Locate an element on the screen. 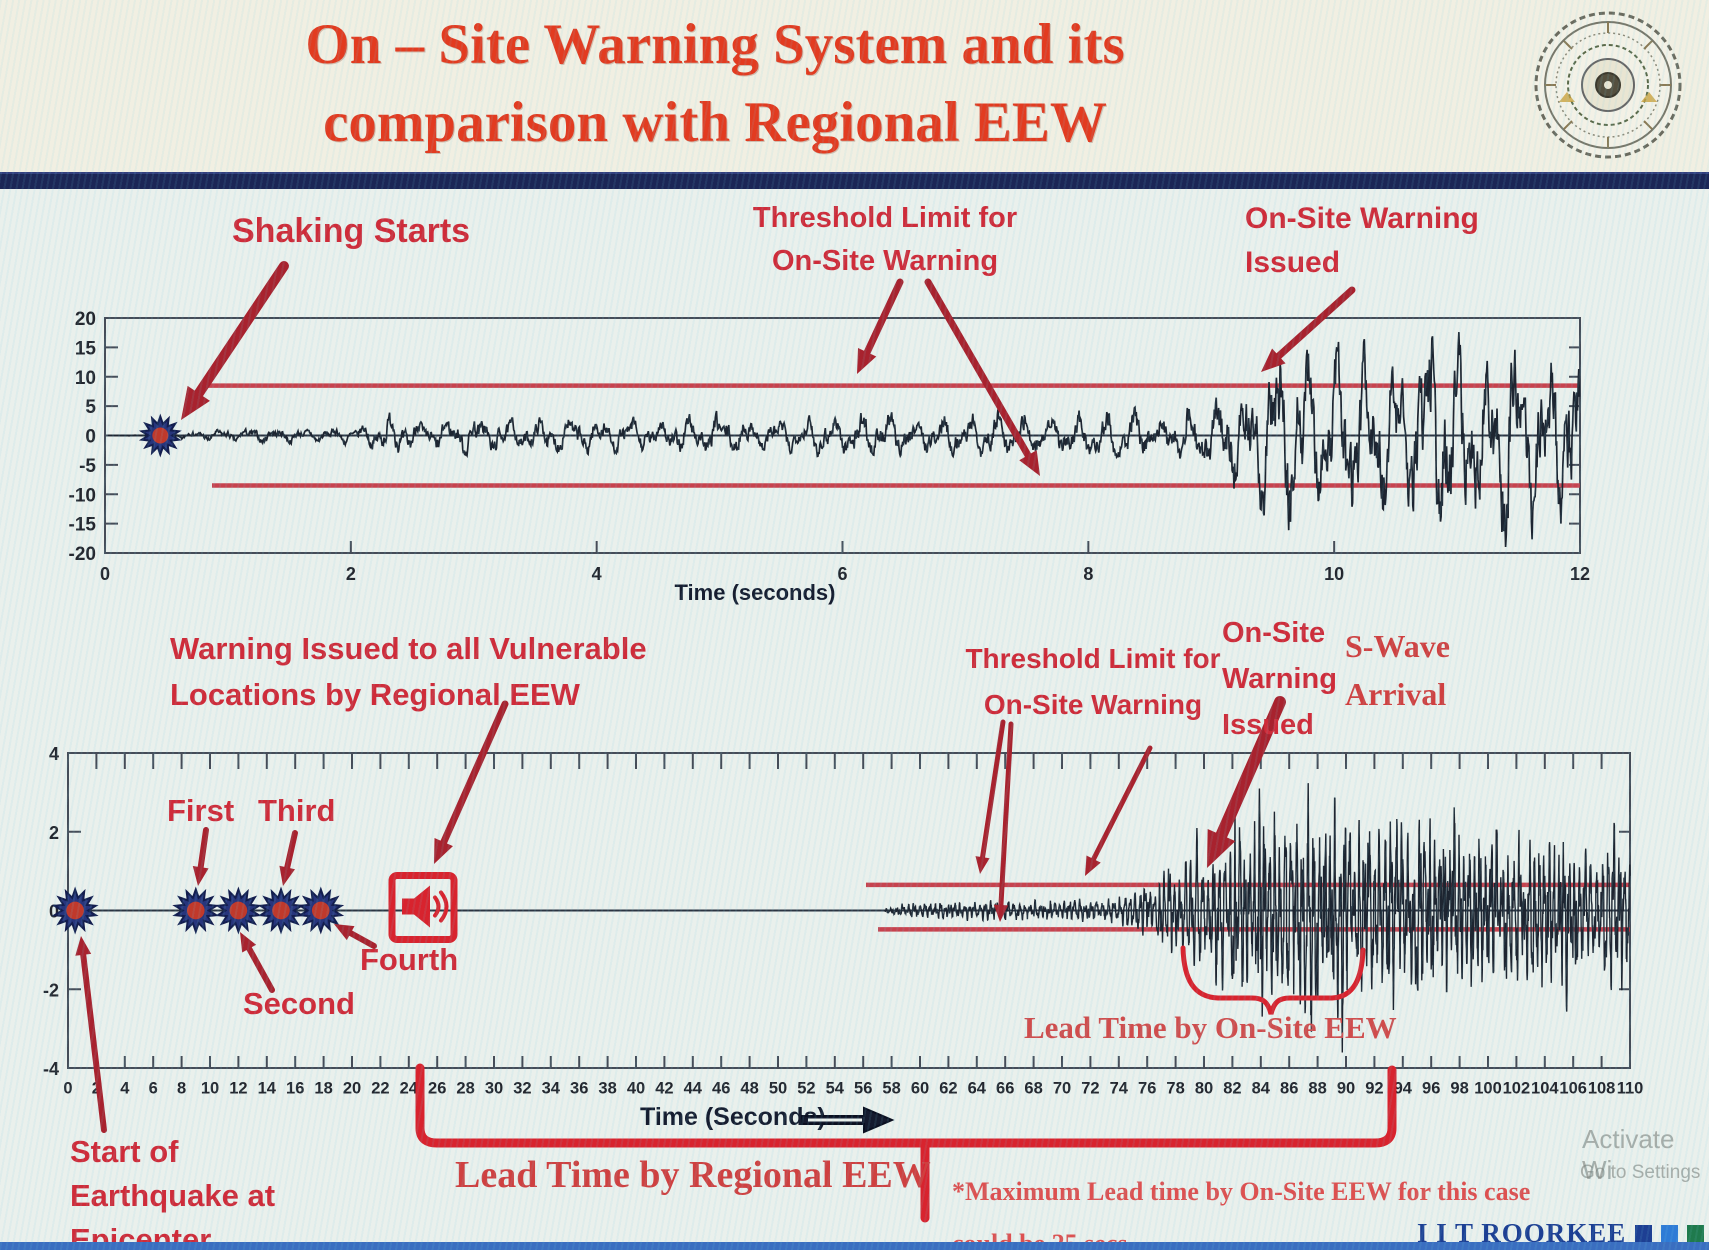  svg-text: 68 is located at coordinates (1033, 1089).